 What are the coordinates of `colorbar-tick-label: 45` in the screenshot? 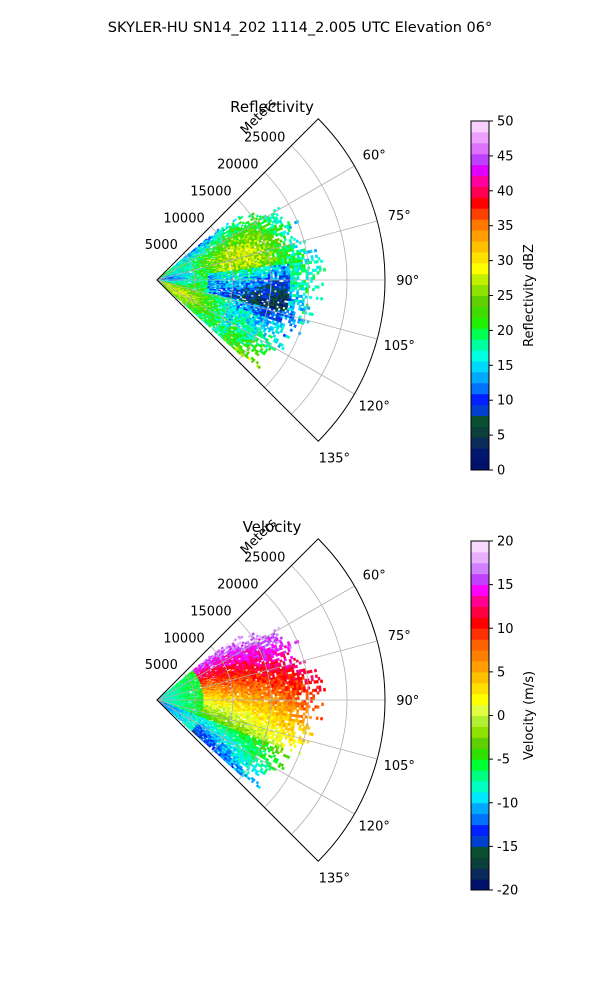 It's located at (505, 156).